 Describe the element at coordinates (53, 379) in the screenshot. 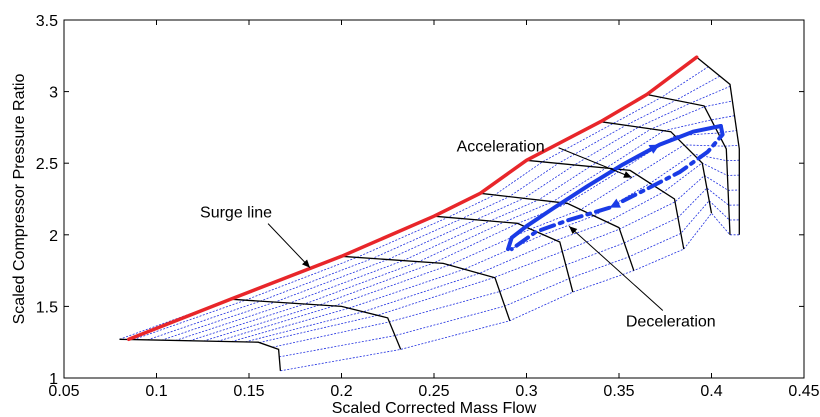

I see `y-tick-label: 1` at that location.